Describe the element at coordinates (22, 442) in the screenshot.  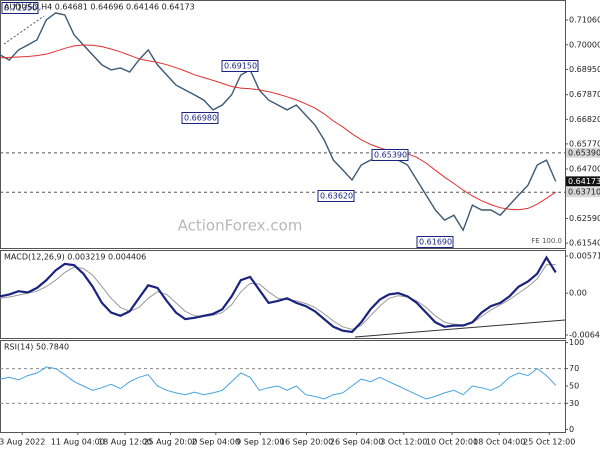
I see `x-tick-label: 3 Aug 2022` at that location.